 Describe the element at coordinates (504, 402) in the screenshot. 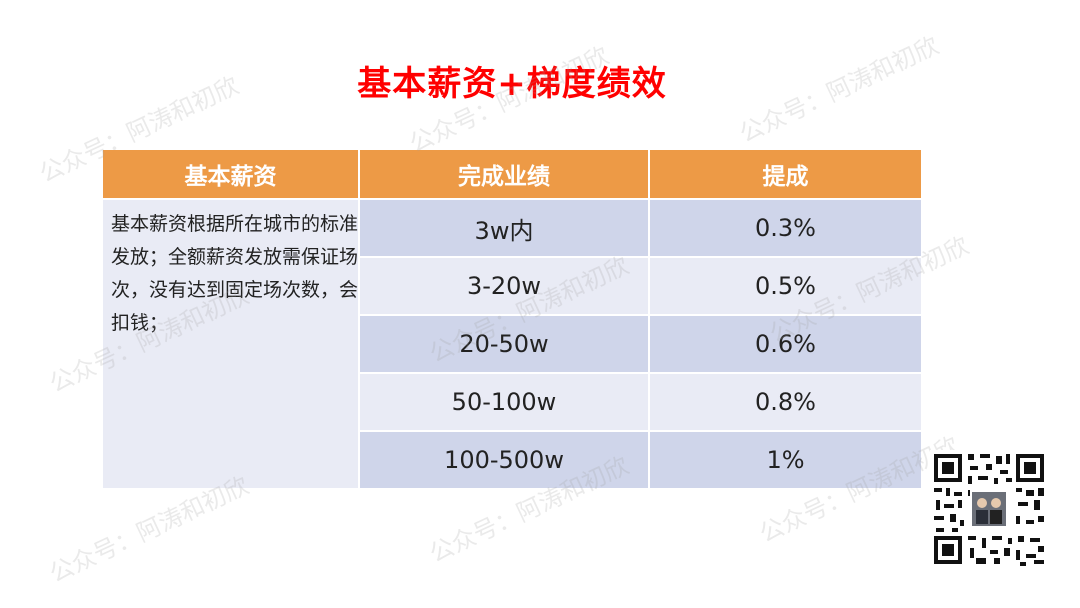

I see `performance-cell: 50-100w` at that location.